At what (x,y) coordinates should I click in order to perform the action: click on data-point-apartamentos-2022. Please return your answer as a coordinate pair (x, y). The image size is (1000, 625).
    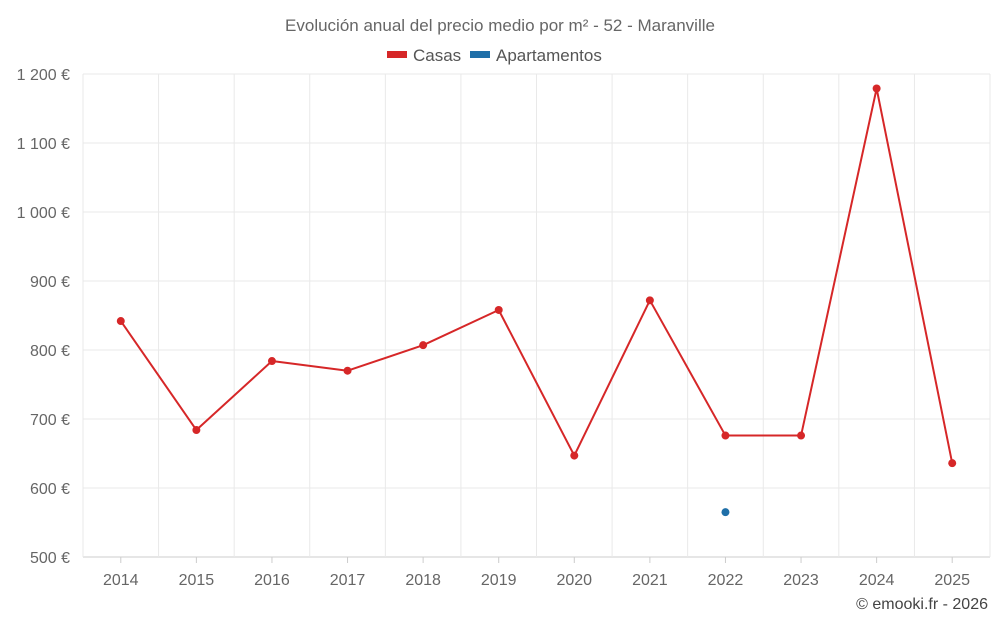
    Looking at the image, I should click on (725, 512).